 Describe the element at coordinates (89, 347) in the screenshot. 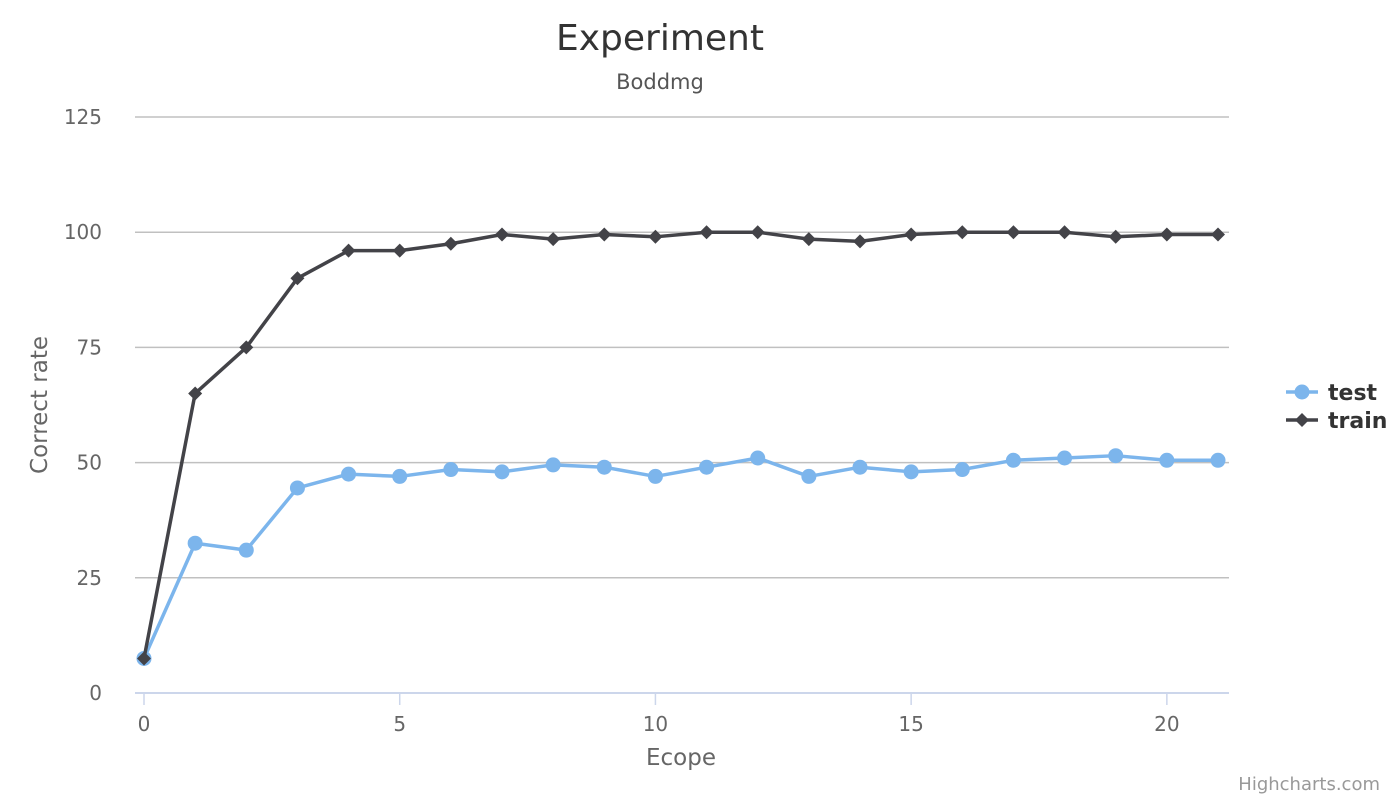

I see `y-tick-label: 75` at that location.